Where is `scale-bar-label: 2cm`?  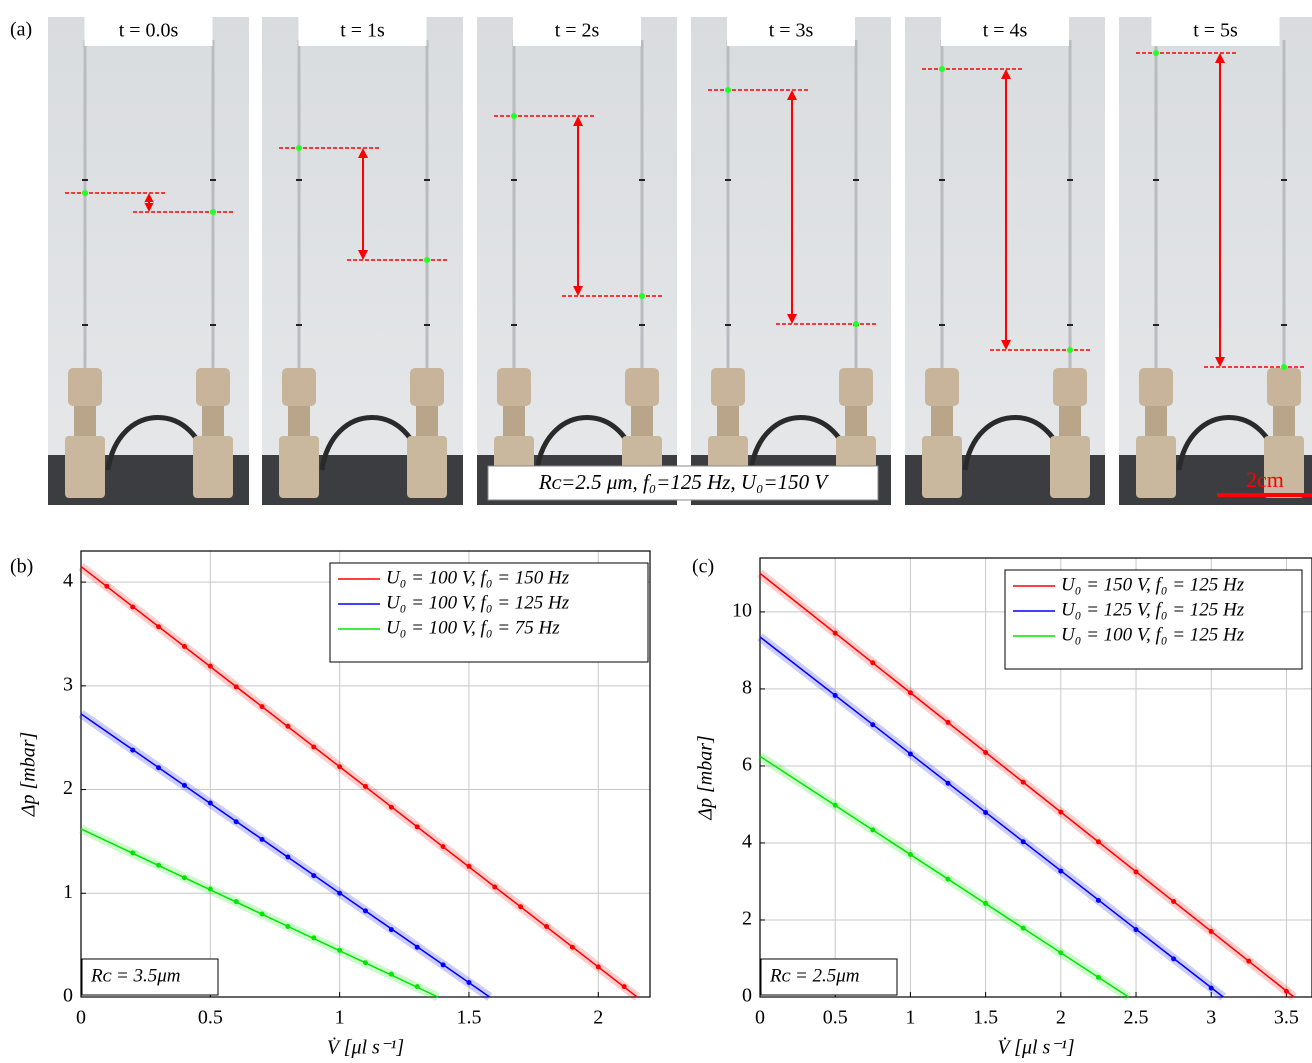
scale-bar-label: 2cm is located at coordinates (1265, 479).